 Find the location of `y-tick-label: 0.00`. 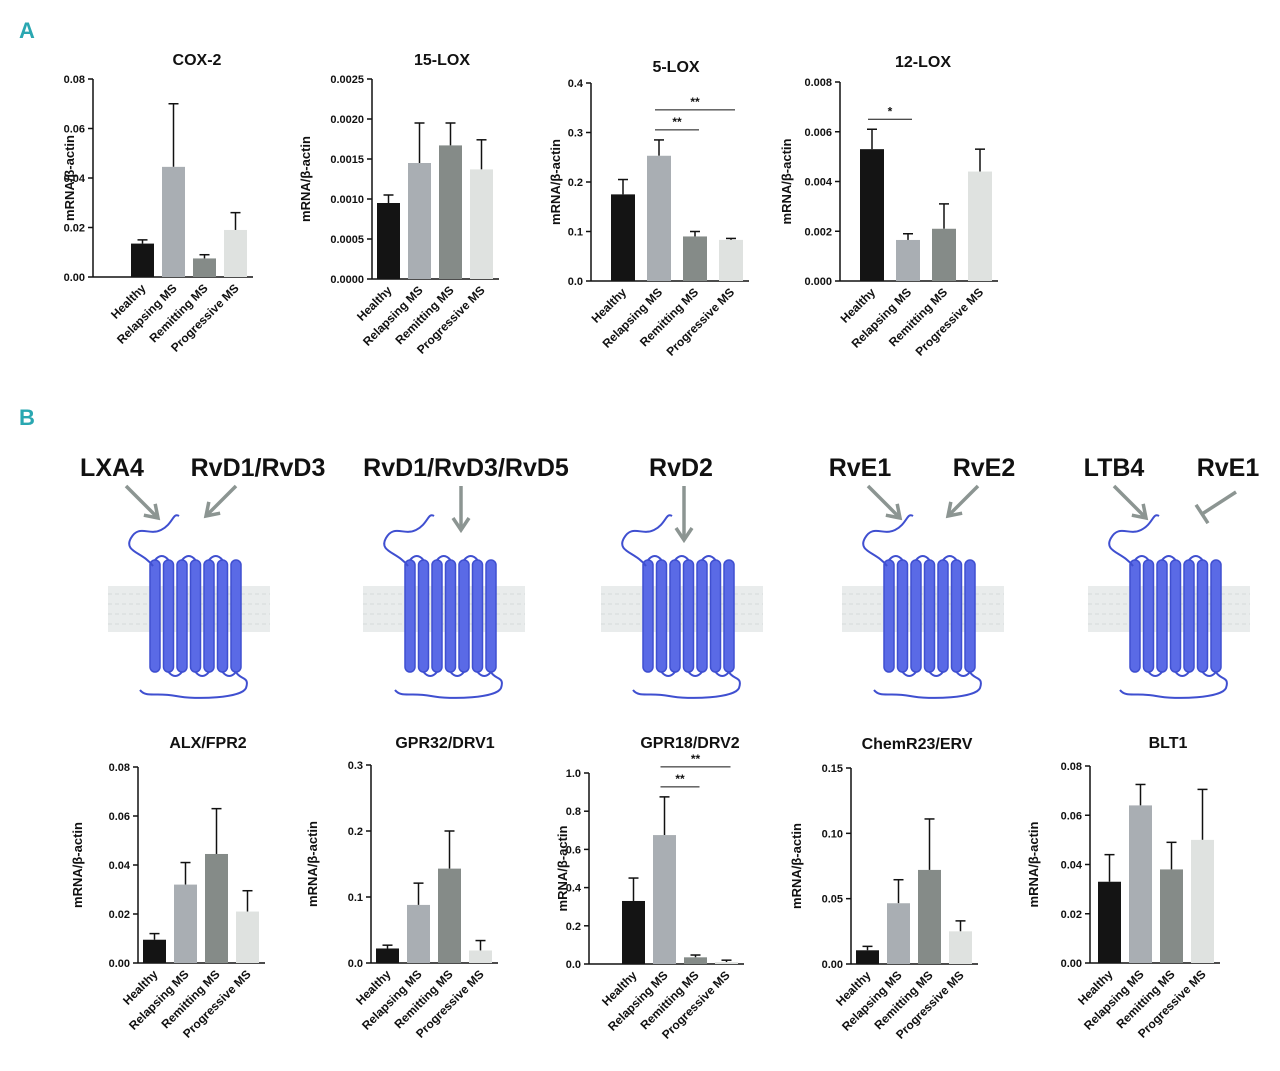

y-tick-label: 0.00 is located at coordinates (832, 965).